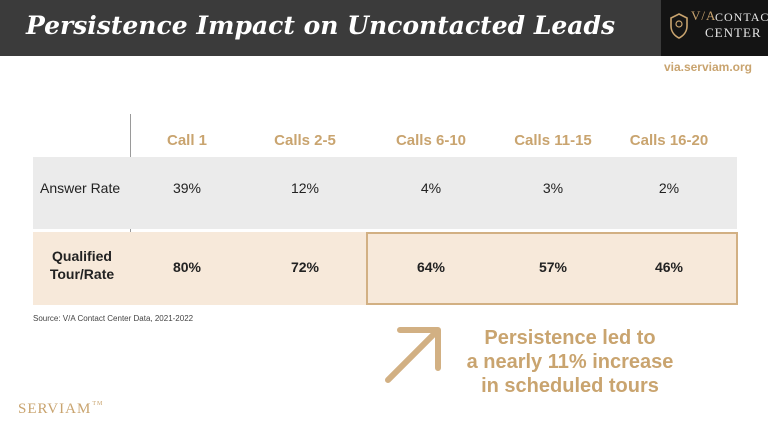 This screenshot has height=432, width=768. I want to click on row-label-line: Qualified, so click(82, 256).